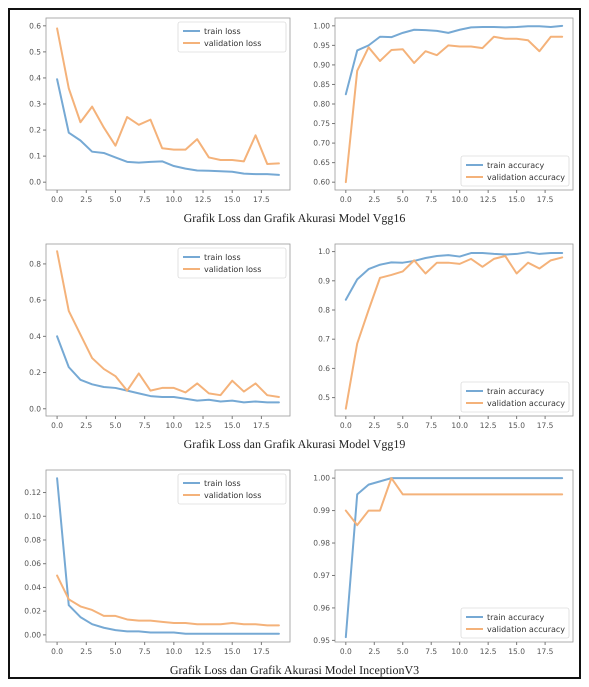 This screenshot has width=589, height=687. What do you see at coordinates (295, 670) in the screenshot?
I see `text: Grafik Loss dan Grafik Akurasi Model InceptionV3` at bounding box center [295, 670].